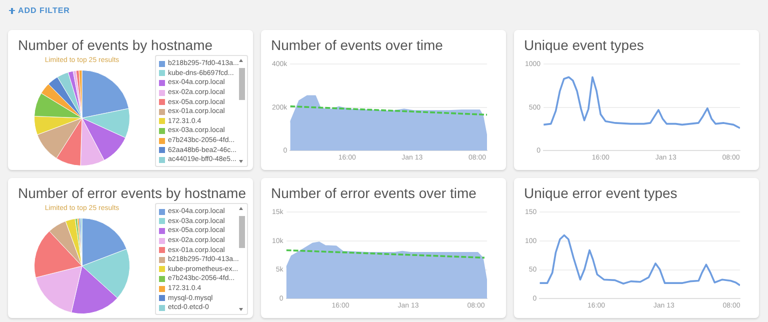 The image size is (768, 322). Describe the element at coordinates (357, 45) in the screenshot. I see `chart-title: Number of events over time` at that location.